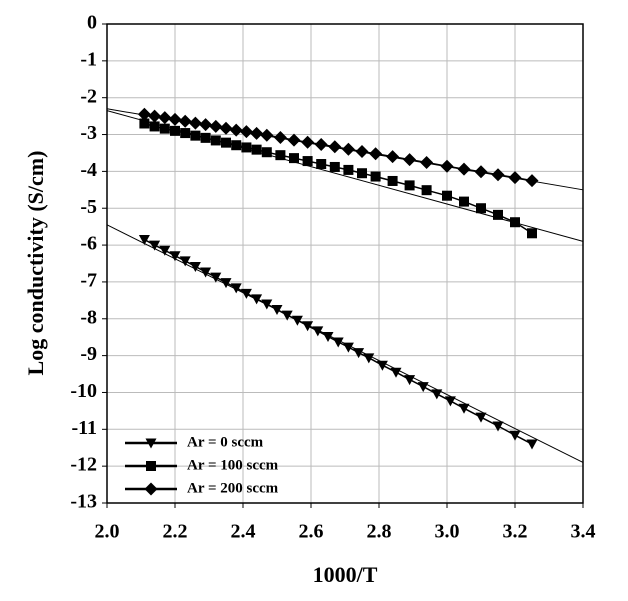 Image resolution: width=628 pixels, height=601 pixels. What do you see at coordinates (88, 170) in the screenshot?
I see `y-tick-label: -4` at bounding box center [88, 170].